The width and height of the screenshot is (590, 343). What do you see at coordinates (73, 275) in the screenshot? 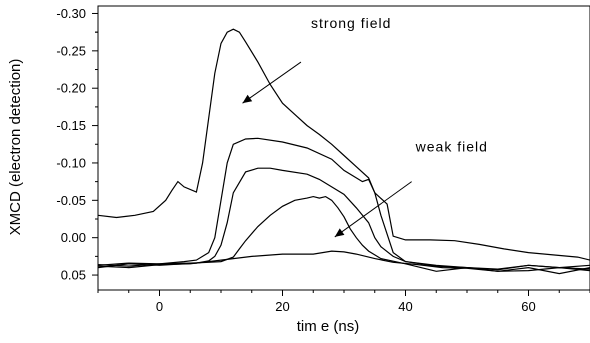
I see `y-tick-label: 0.05` at bounding box center [73, 275].